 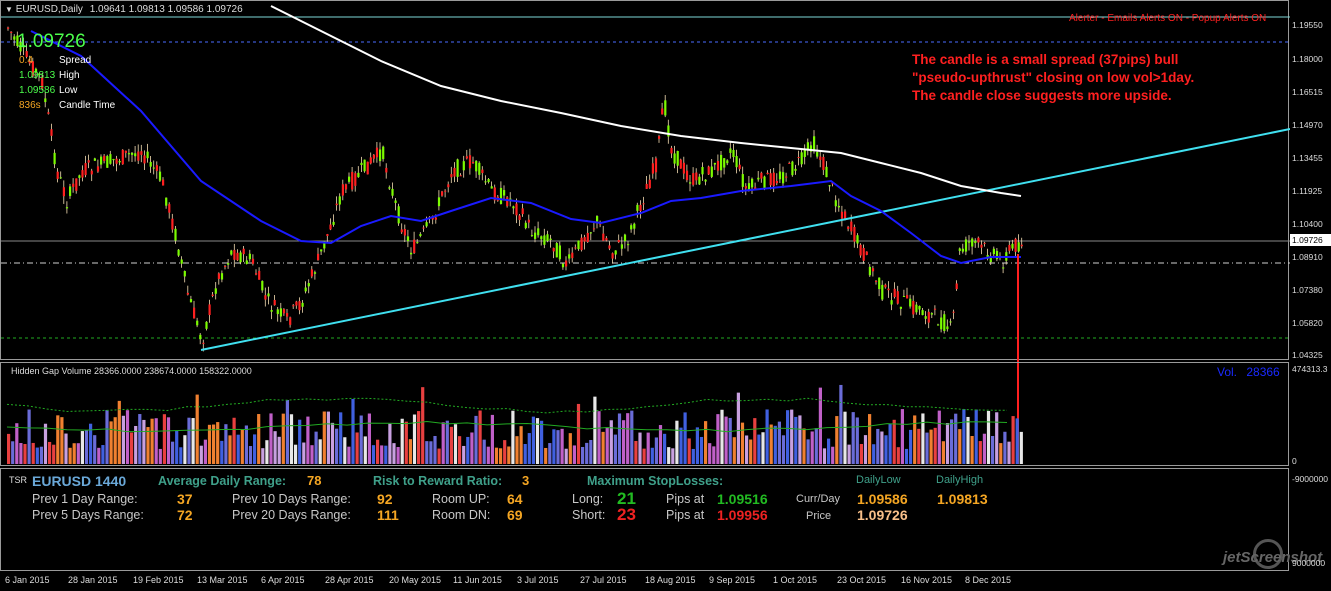 What do you see at coordinates (69, 75) in the screenshot?
I see `info-high-label: High` at bounding box center [69, 75].